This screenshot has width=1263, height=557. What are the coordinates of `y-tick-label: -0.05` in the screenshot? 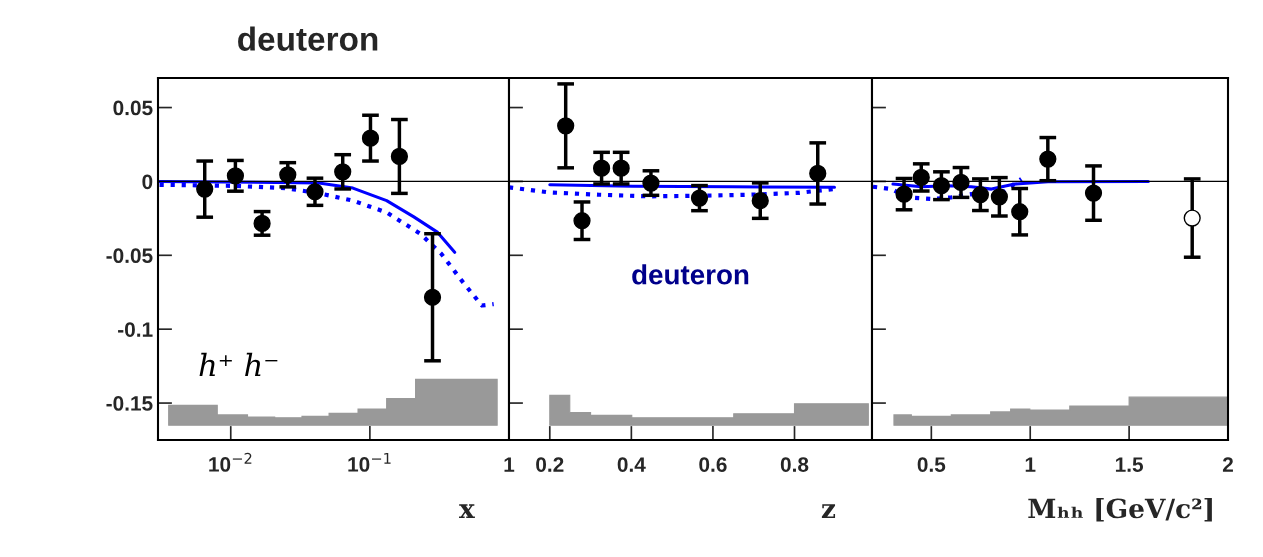 It's located at (129, 256).